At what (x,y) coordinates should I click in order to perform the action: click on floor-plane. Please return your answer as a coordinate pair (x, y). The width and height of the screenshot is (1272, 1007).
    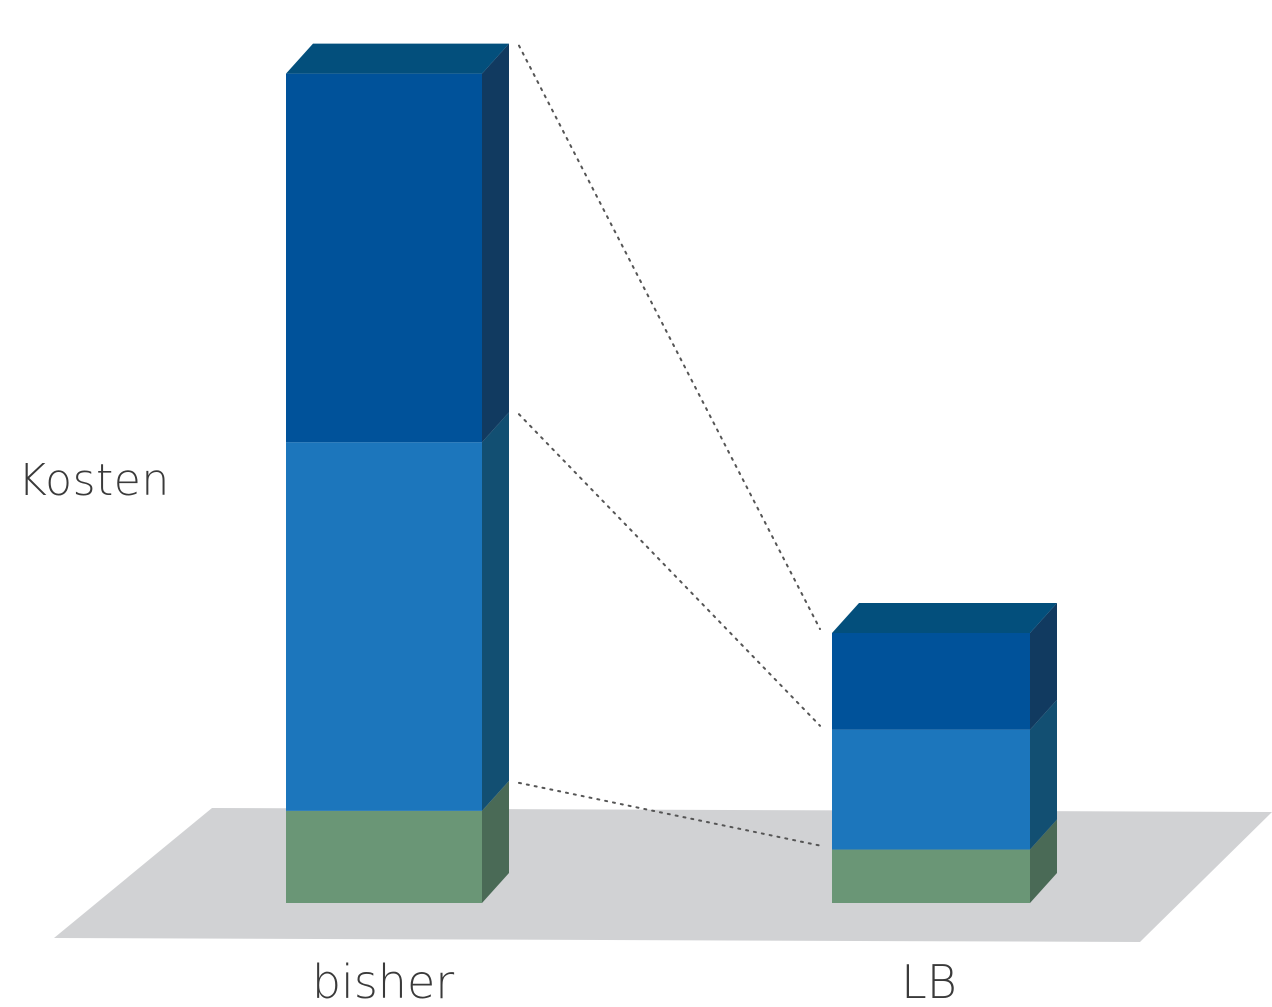
    Looking at the image, I should click on (663, 875).